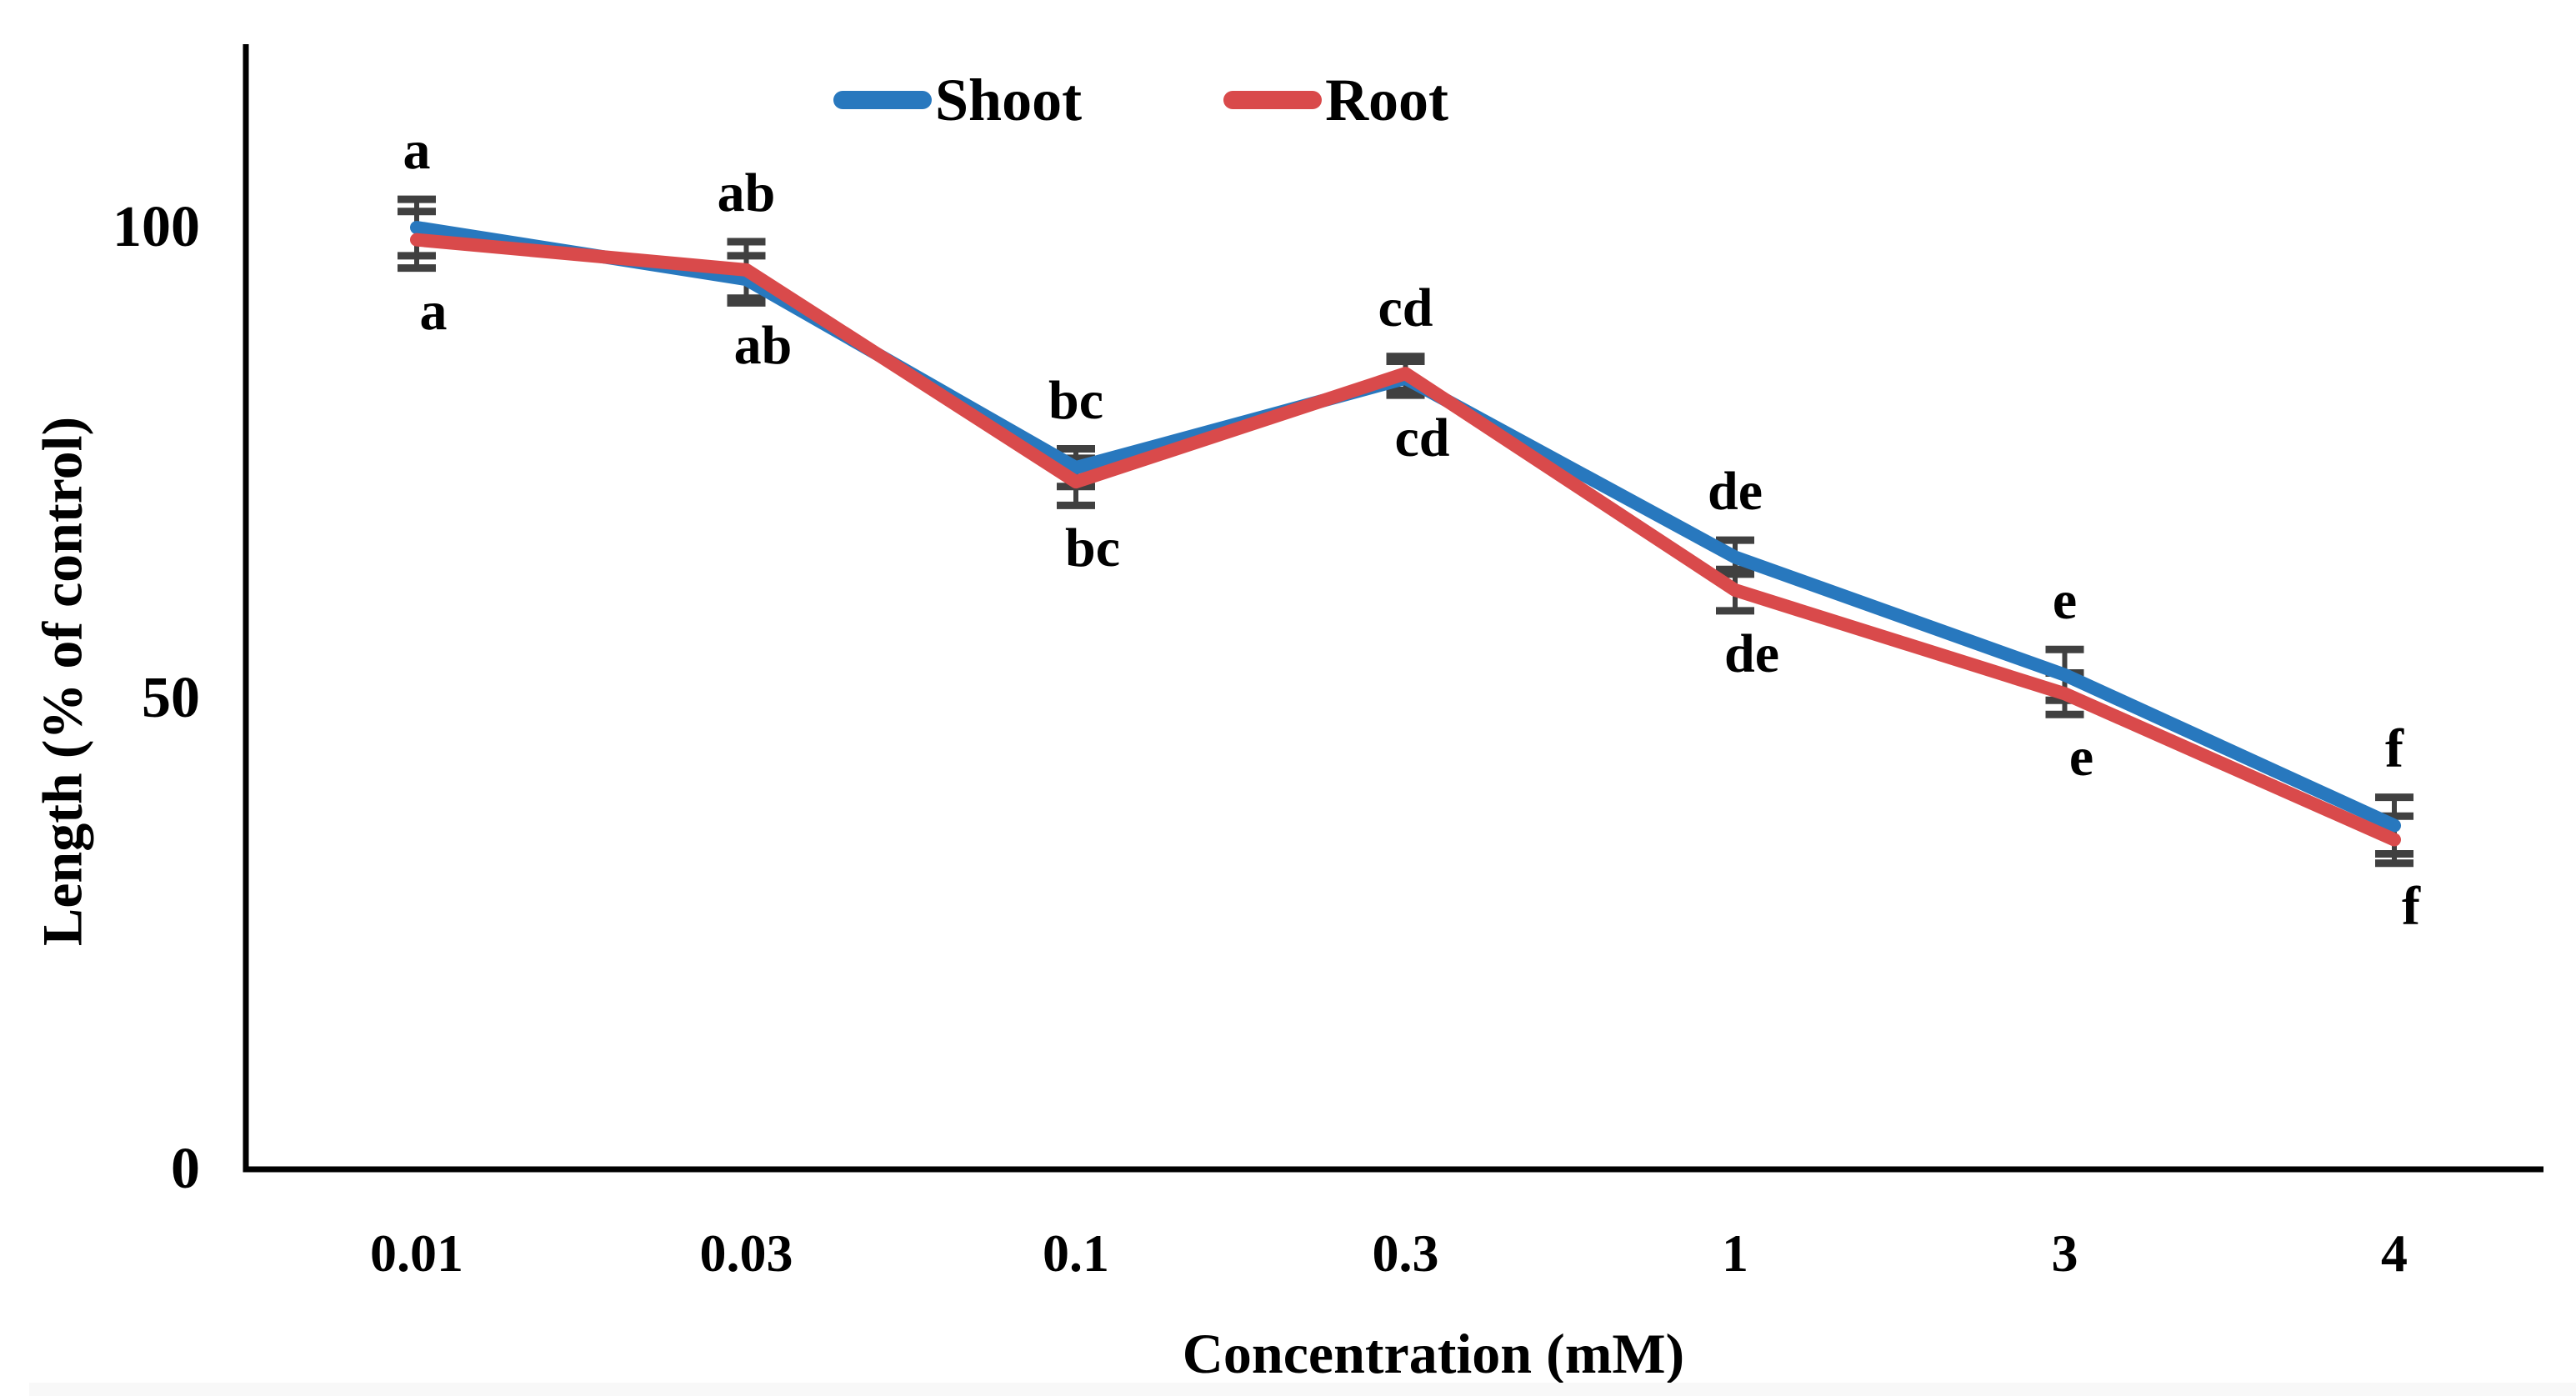 The height and width of the screenshot is (1396, 2576). Describe the element at coordinates (433, 311) in the screenshot. I see `sig-letter-below: a` at that location.